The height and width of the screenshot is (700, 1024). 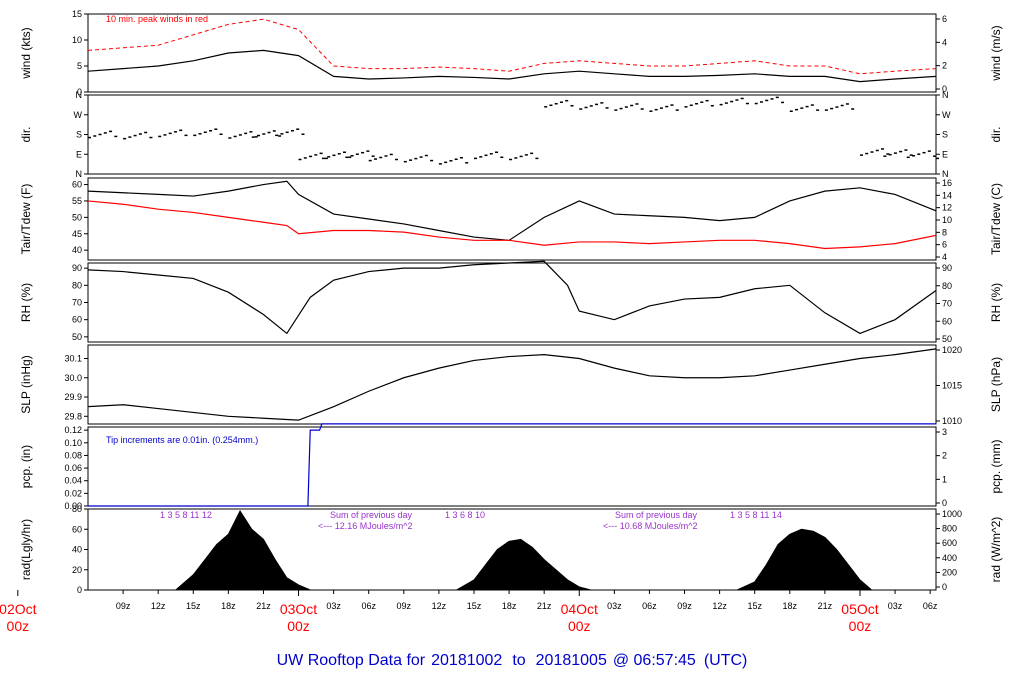 I want to click on radiation-sum-value: <--- 10.68 MJoules/m^2, so click(x=650, y=526).